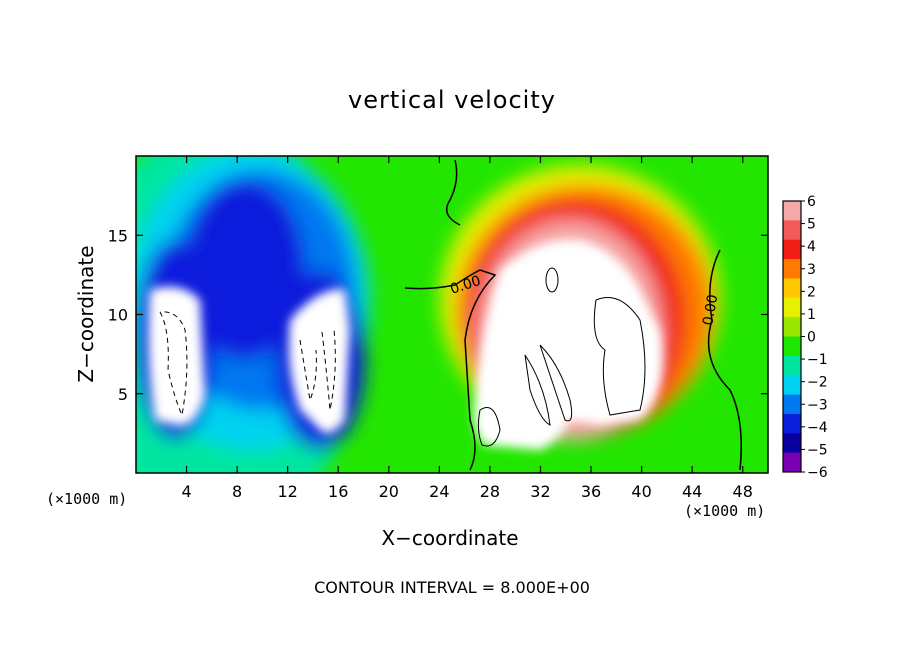  I want to click on x-axis-unit-right: (×1000 m), so click(725, 511).